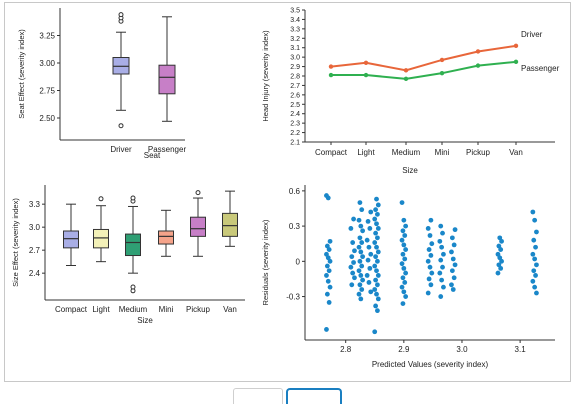 This screenshot has height=405, width=575. I want to click on size-category-label: Pickup, so click(198, 309).